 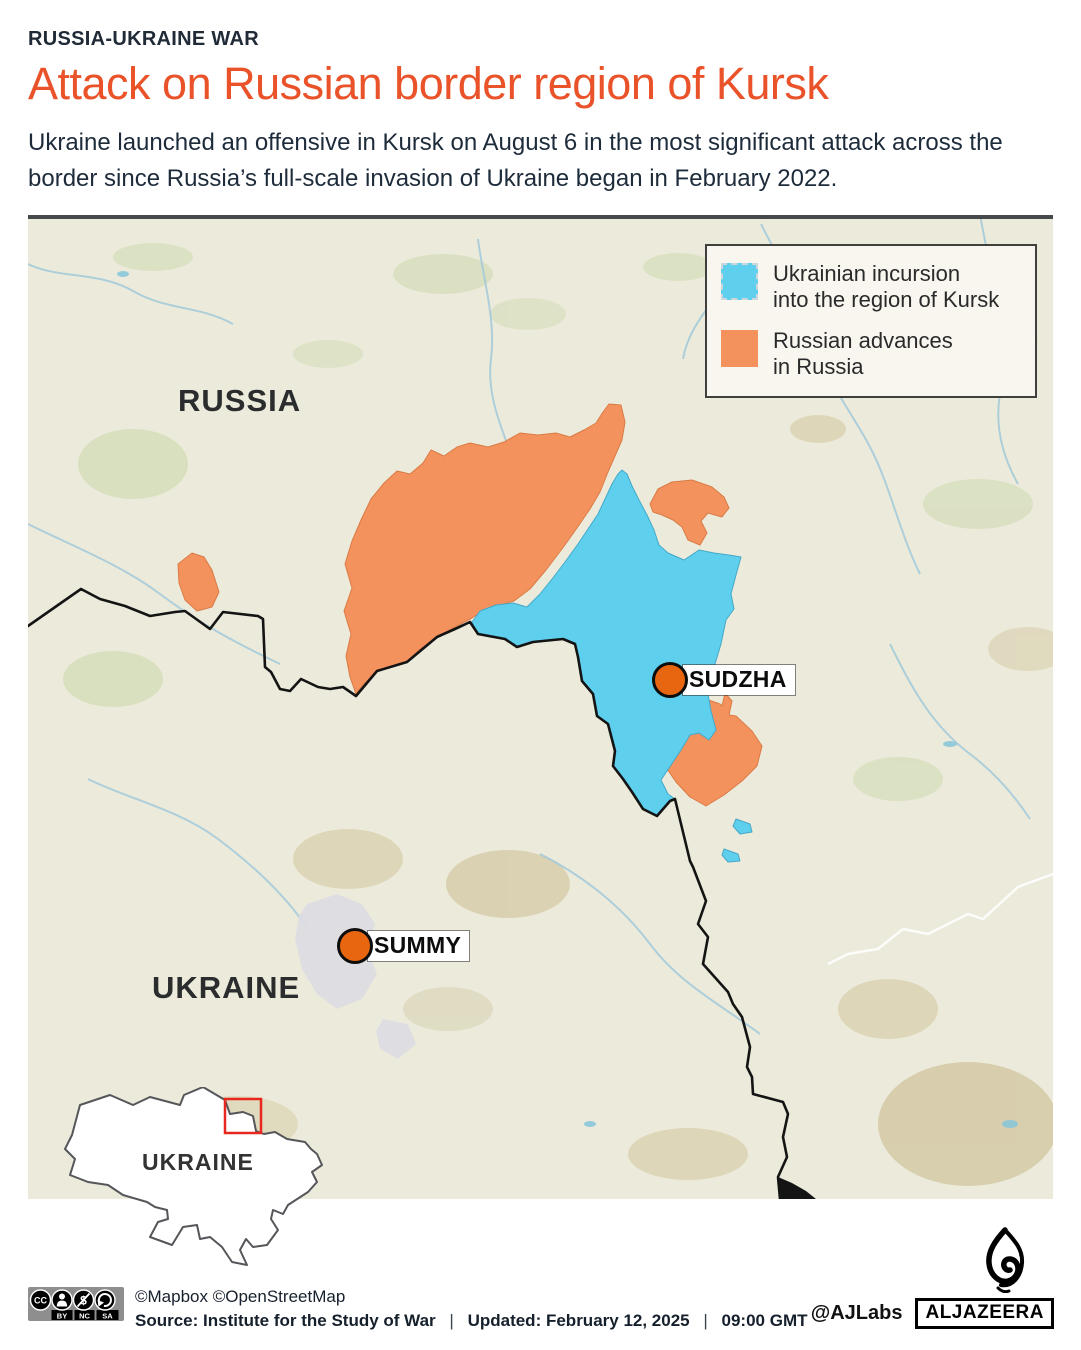 I want to click on cc-letter-by: BY, so click(x=62, y=1316).